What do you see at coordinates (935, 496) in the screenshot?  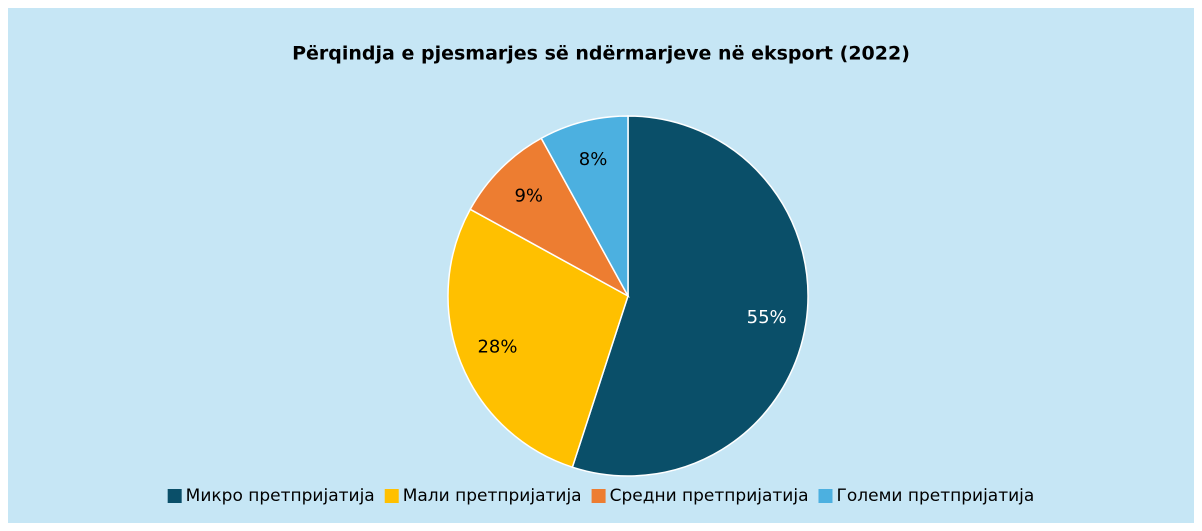 I see `legend-label: Големи претпријатија` at bounding box center [935, 496].